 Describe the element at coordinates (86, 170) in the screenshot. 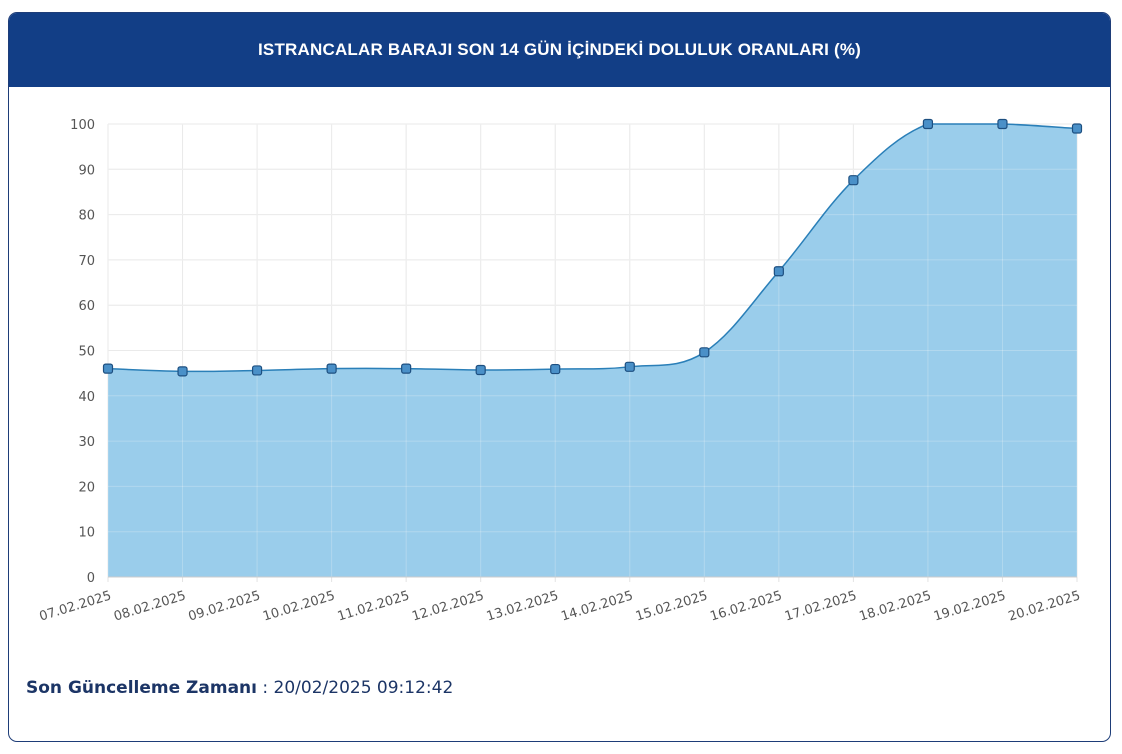

I see `y-tick-label: 90` at that location.